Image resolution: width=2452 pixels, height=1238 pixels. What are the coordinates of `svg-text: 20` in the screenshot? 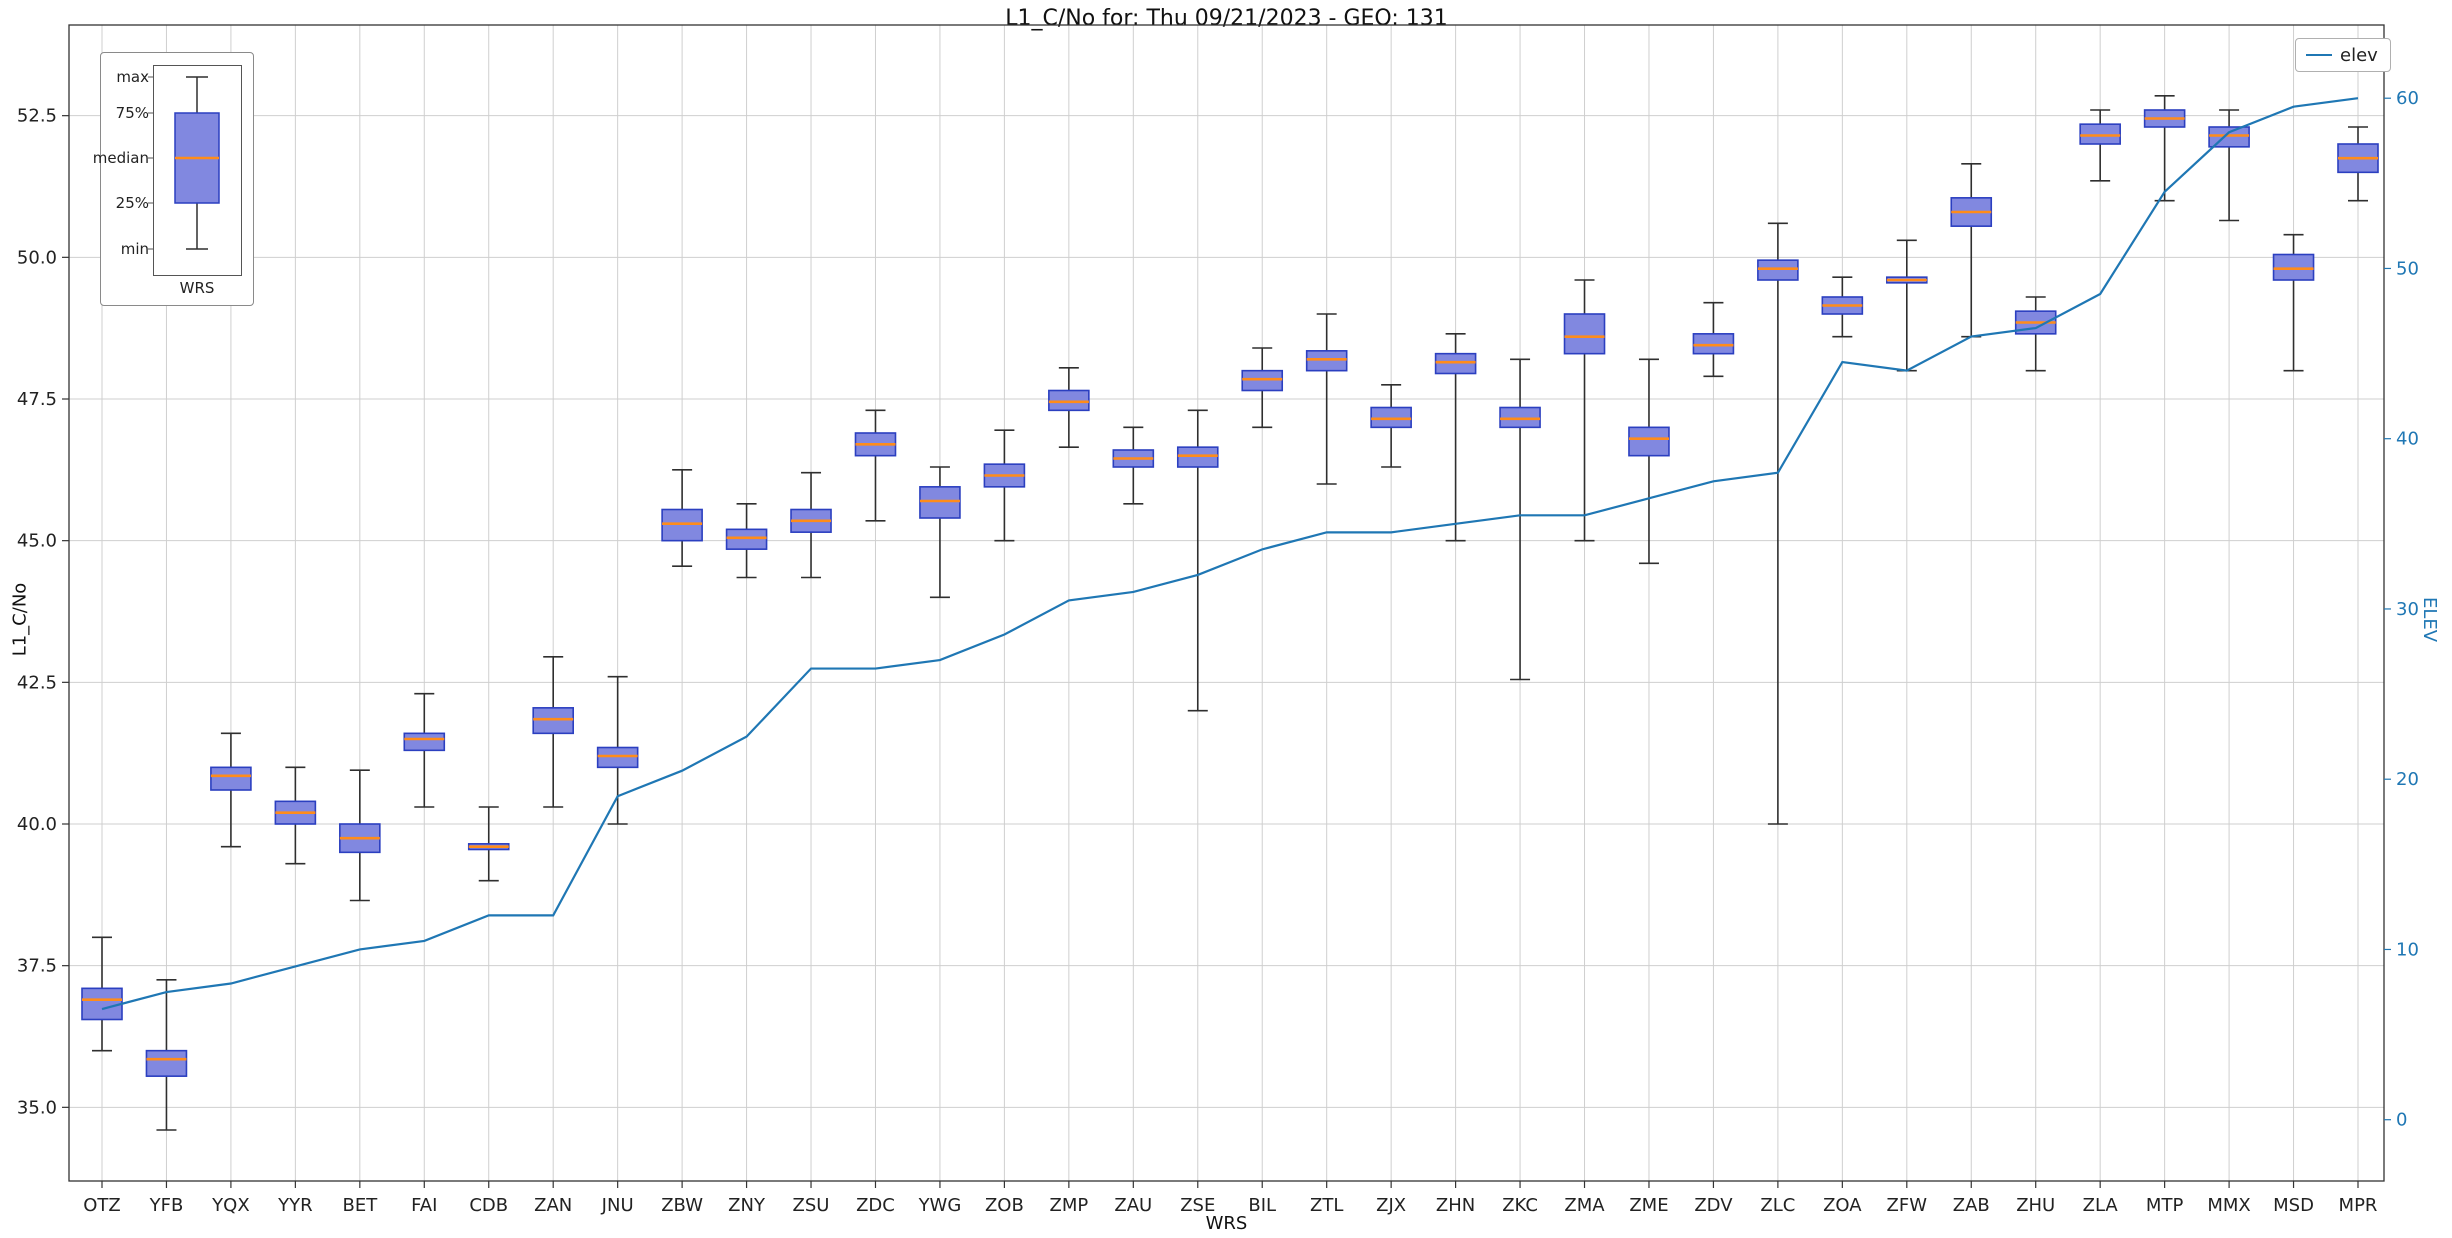 It's located at (2407, 779).